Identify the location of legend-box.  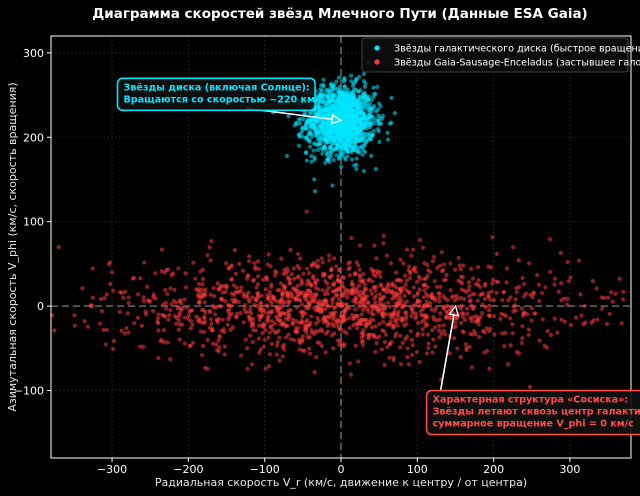
(495, 55).